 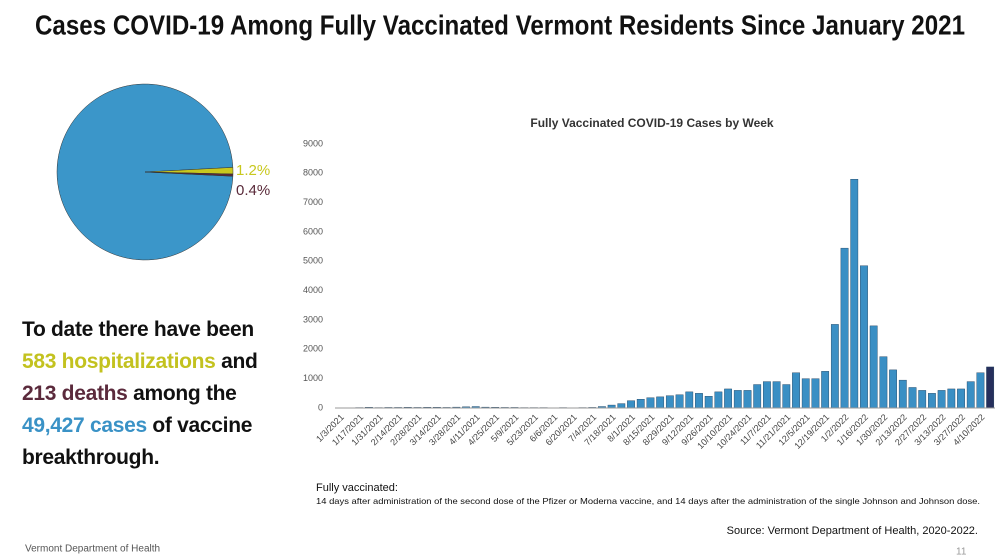 What do you see at coordinates (357, 488) in the screenshot?
I see `footnote-title: Fully vaccinated:` at bounding box center [357, 488].